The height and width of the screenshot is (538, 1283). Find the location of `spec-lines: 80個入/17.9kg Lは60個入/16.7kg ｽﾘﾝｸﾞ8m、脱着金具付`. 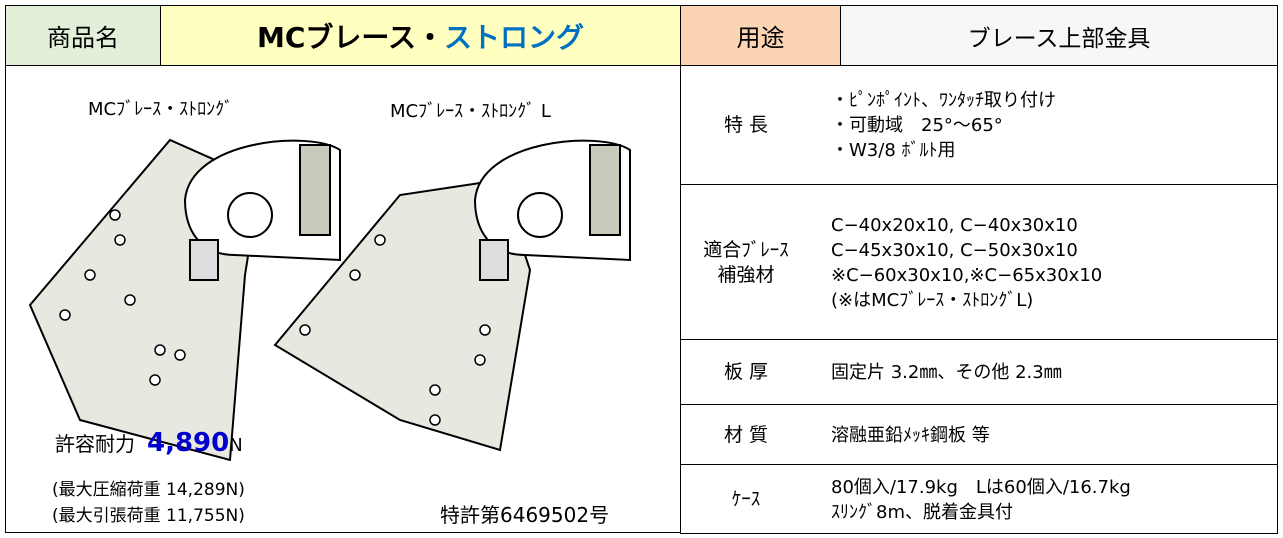

spec-lines: 80個入/17.9kg Lは60個入/16.7kg ｽﾘﾝｸﾞ8m、脱着金具付 is located at coordinates (981, 499).